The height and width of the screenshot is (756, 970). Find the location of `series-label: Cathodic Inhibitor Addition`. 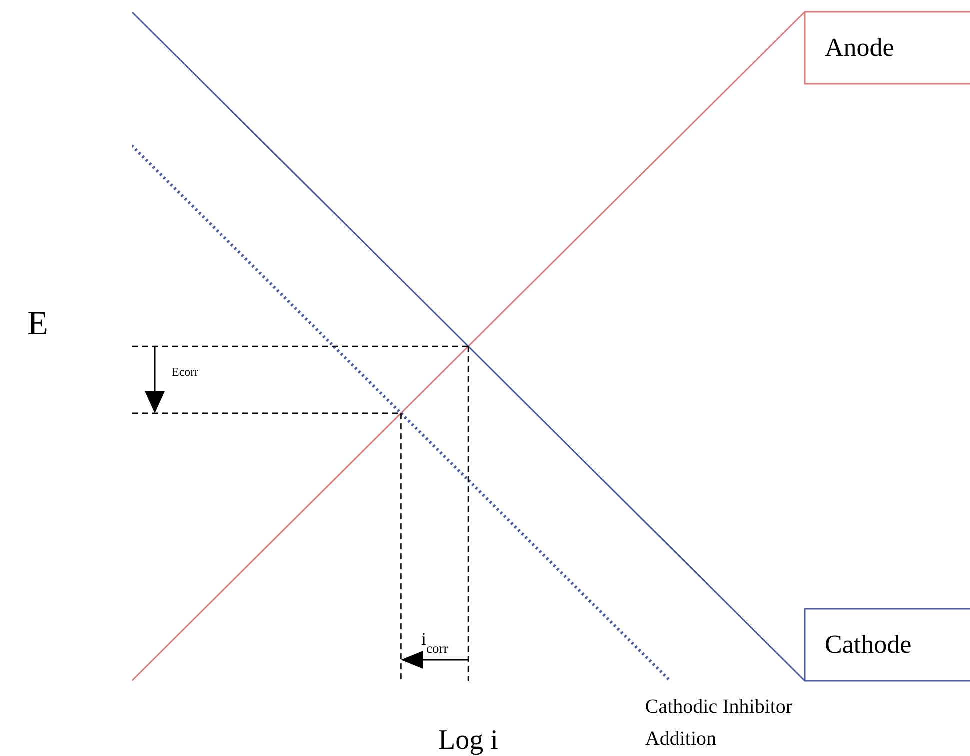

series-label: Cathodic Inhibitor Addition is located at coordinates (719, 723).